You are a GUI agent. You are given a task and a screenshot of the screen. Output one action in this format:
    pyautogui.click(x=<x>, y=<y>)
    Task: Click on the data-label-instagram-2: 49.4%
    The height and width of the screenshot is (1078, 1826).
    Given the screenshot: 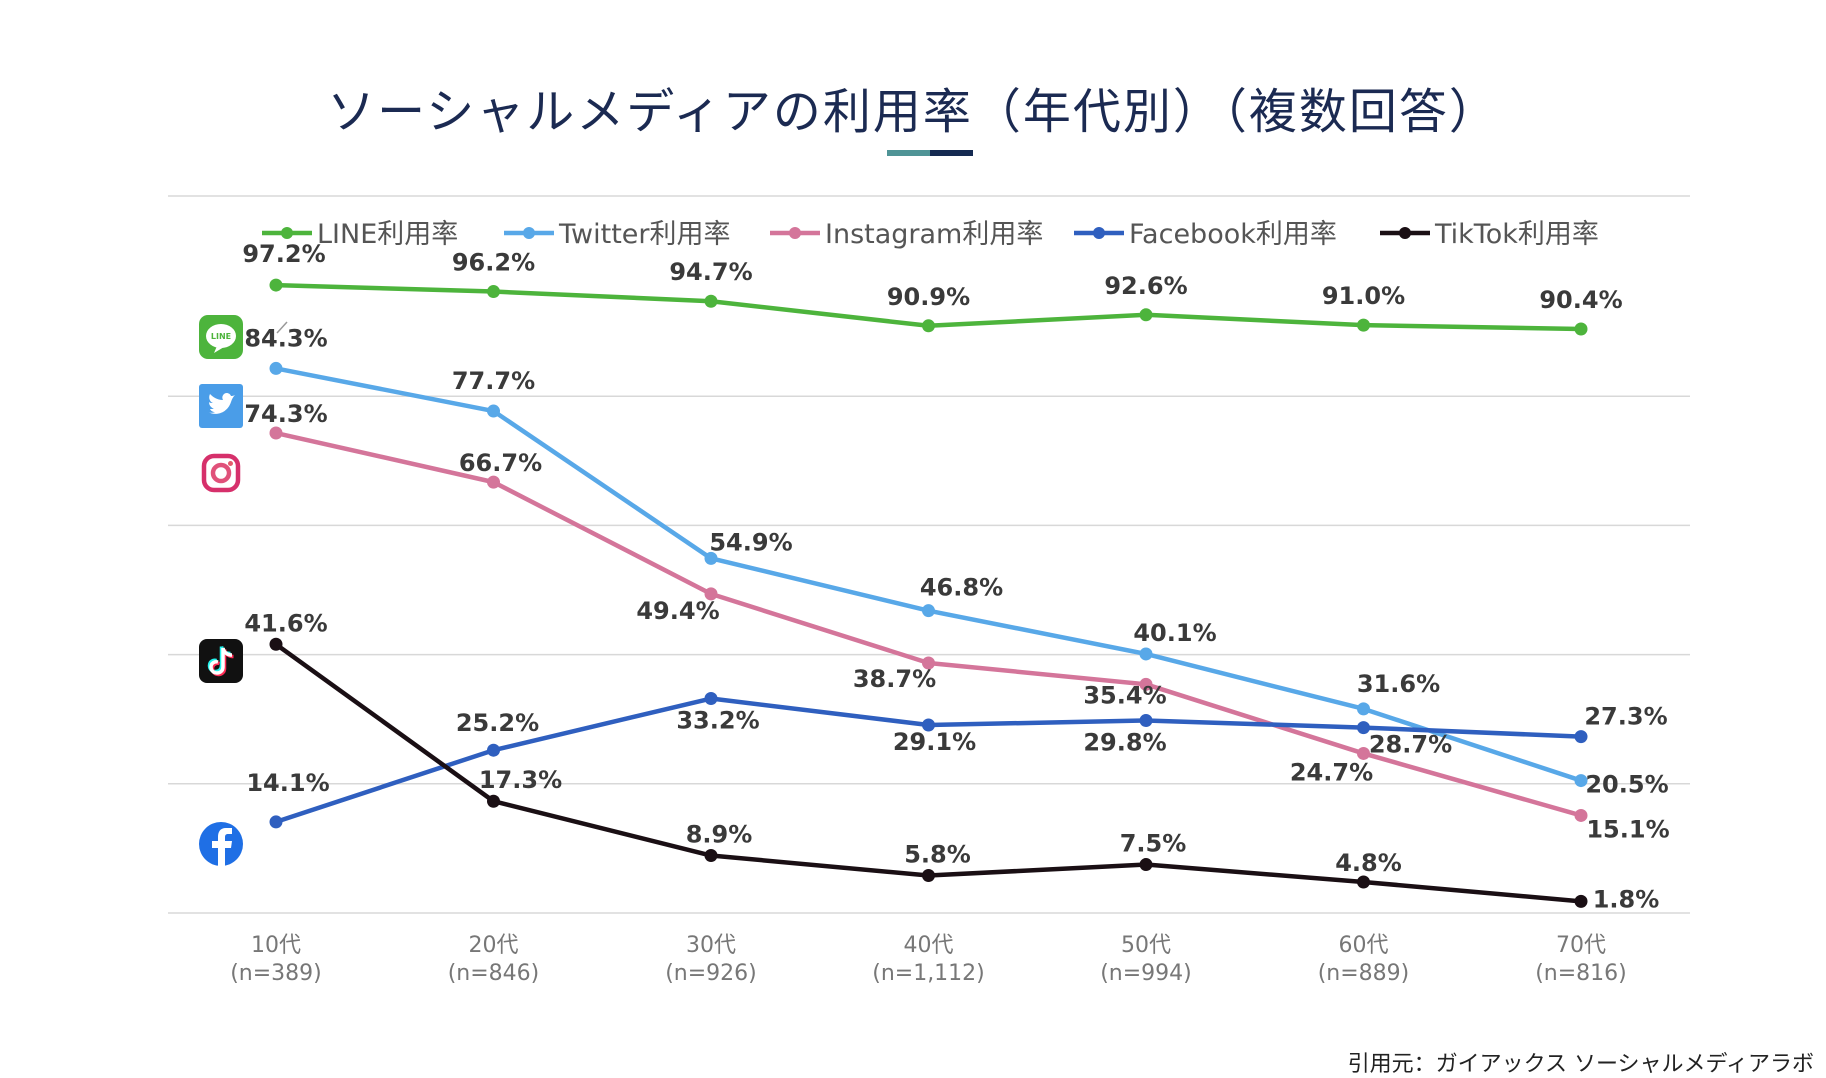 What is the action you would take?
    pyautogui.click(x=677, y=611)
    